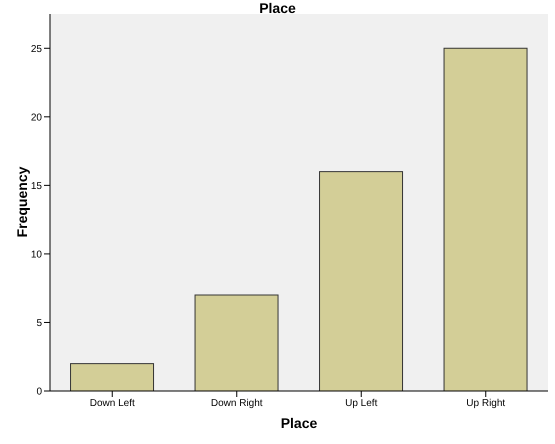  Describe the element at coordinates (486, 404) in the screenshot. I see `x-tick-label: Up Right` at that location.